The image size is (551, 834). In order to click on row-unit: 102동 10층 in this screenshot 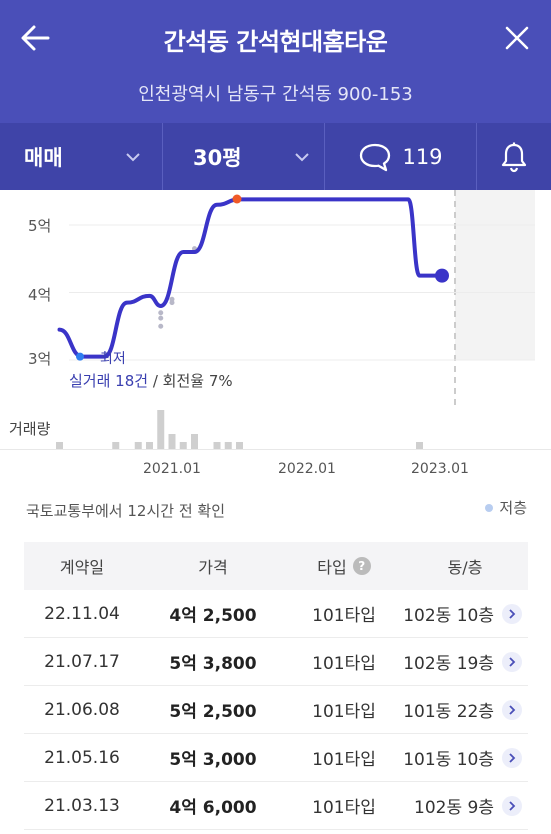, I will do `click(465, 613)`.